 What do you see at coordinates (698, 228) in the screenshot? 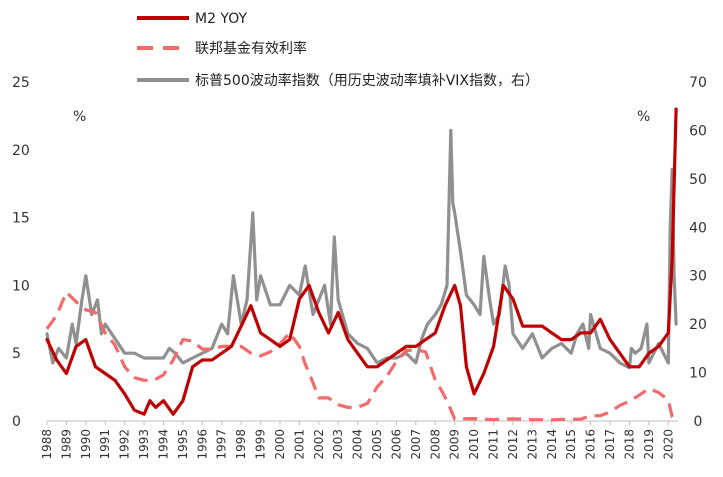
I see `y-right-tick-label: 40` at bounding box center [698, 228].